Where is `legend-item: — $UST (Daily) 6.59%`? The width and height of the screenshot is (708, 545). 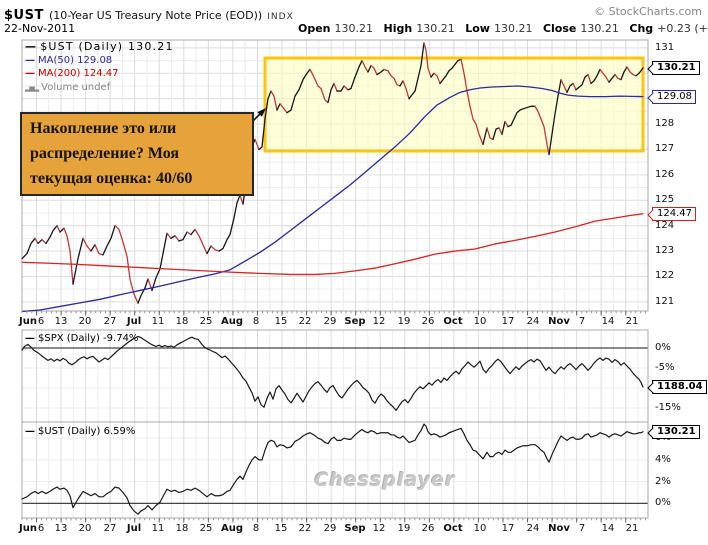 legend-item: — $UST (Daily) 6.59% is located at coordinates (80, 431).